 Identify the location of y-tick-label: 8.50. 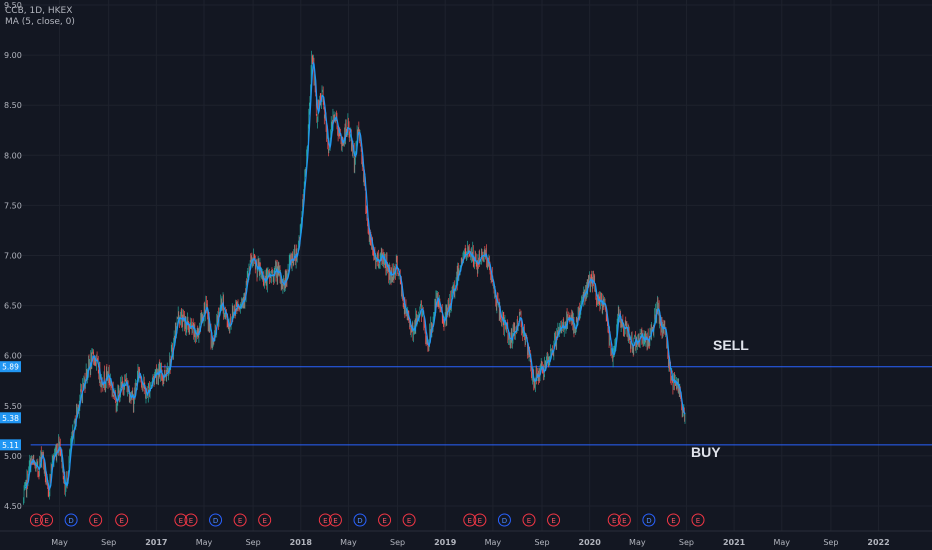
(13, 105).